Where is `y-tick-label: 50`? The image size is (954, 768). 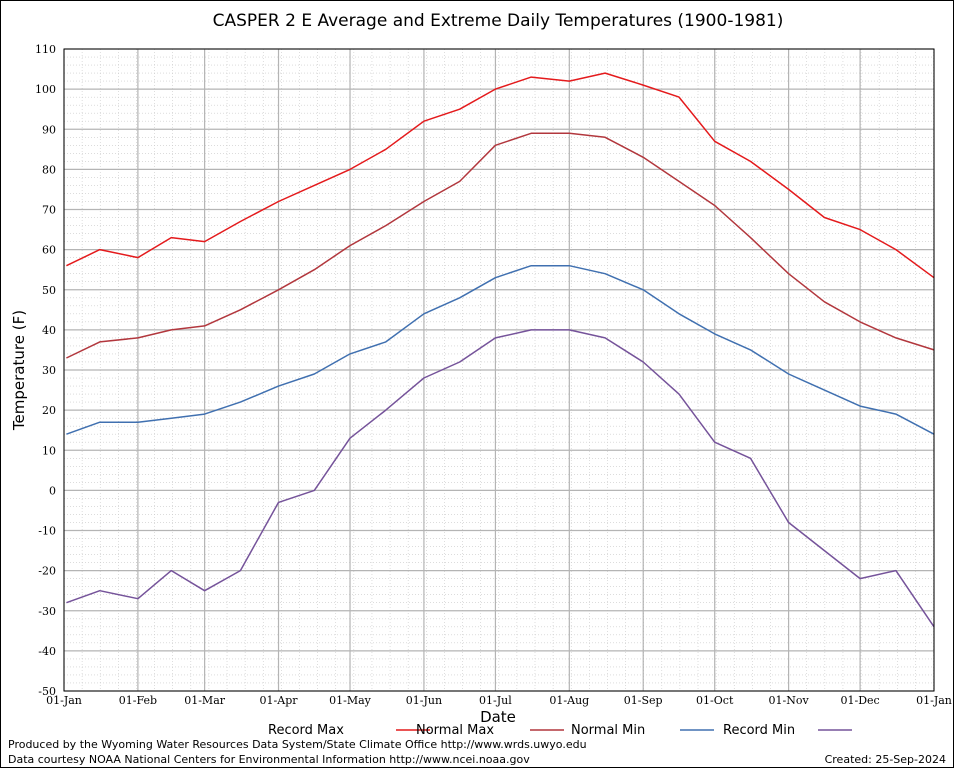 y-tick-label: 50 is located at coordinates (49, 290).